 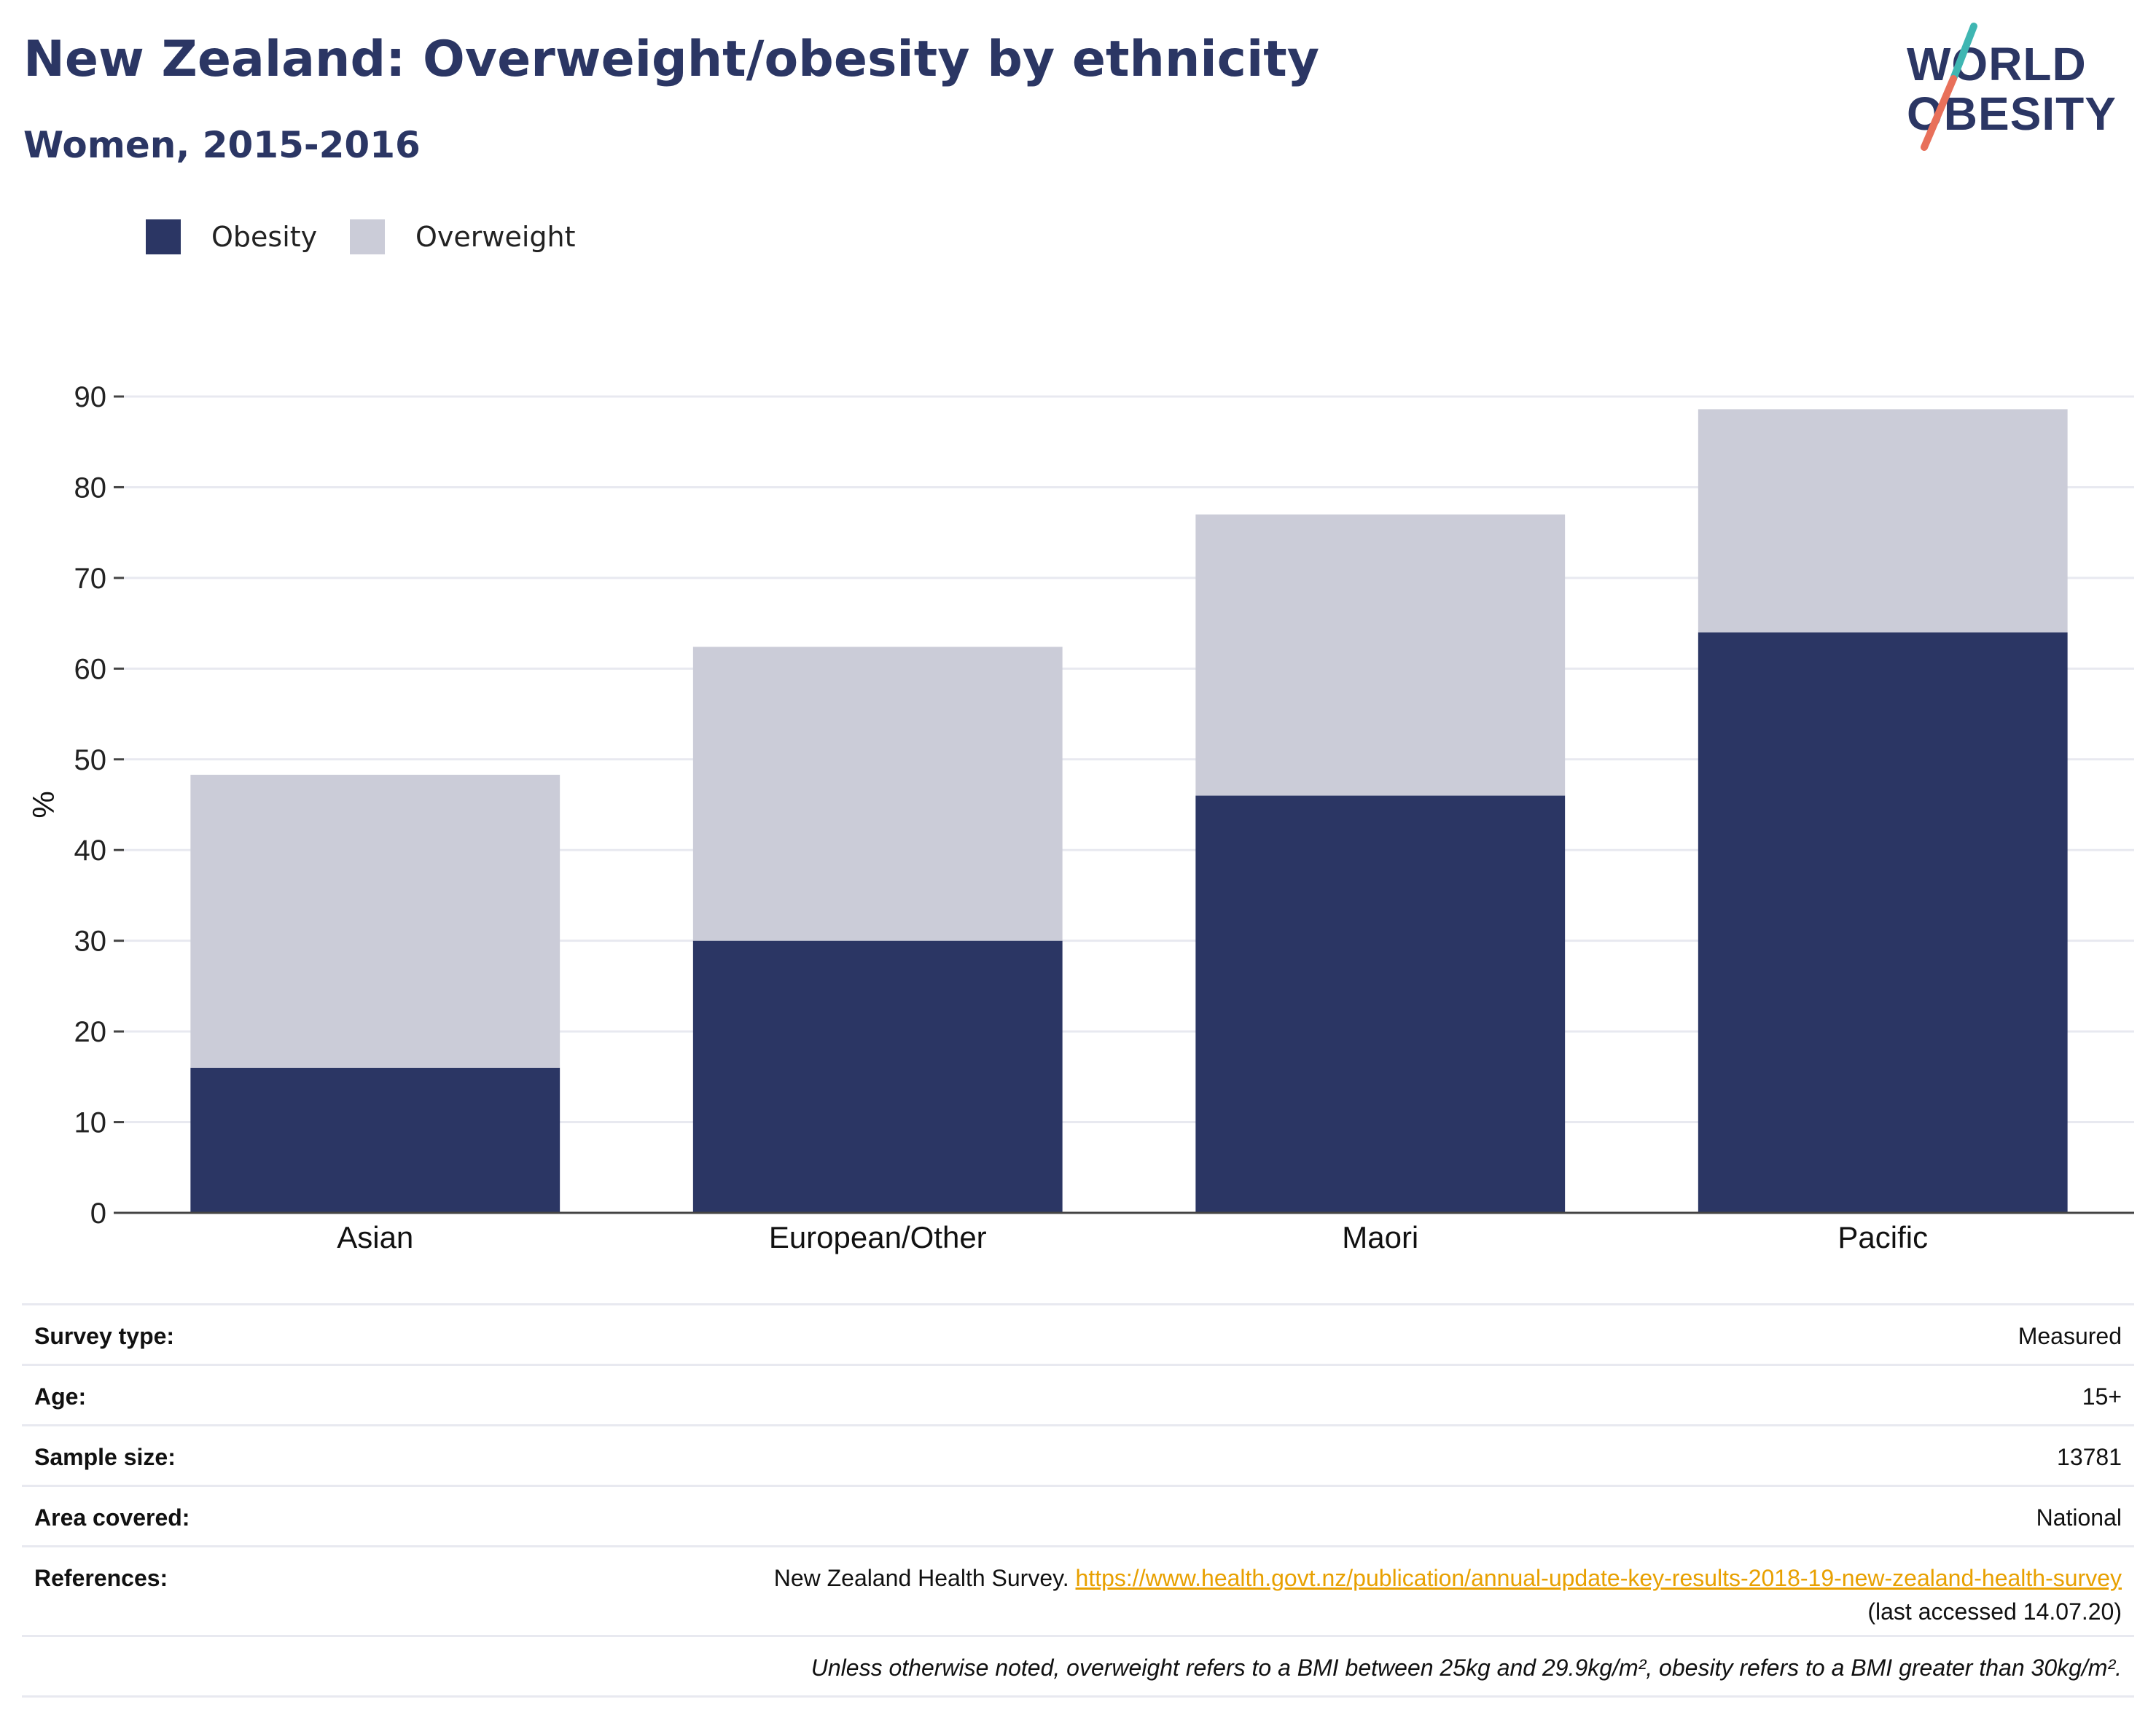 What do you see at coordinates (878, 1237) in the screenshot?
I see `x-category-label: European/Other` at bounding box center [878, 1237].